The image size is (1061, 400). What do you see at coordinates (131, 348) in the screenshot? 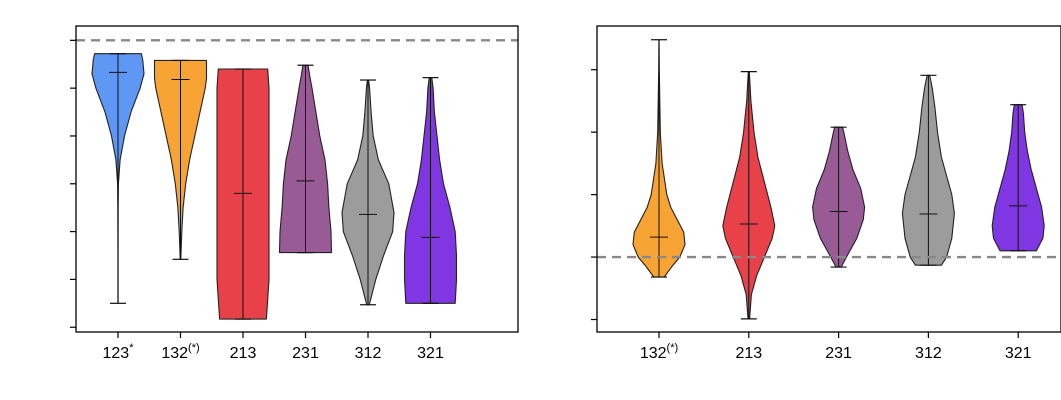
I see `x-tick-label-superscript: *` at bounding box center [131, 348].